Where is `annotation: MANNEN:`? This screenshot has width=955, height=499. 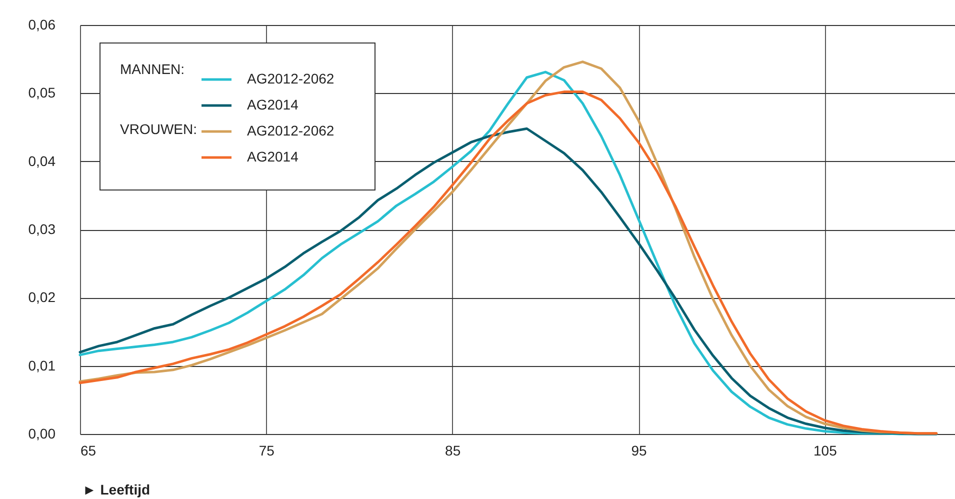 annotation: MANNEN: is located at coordinates (152, 69).